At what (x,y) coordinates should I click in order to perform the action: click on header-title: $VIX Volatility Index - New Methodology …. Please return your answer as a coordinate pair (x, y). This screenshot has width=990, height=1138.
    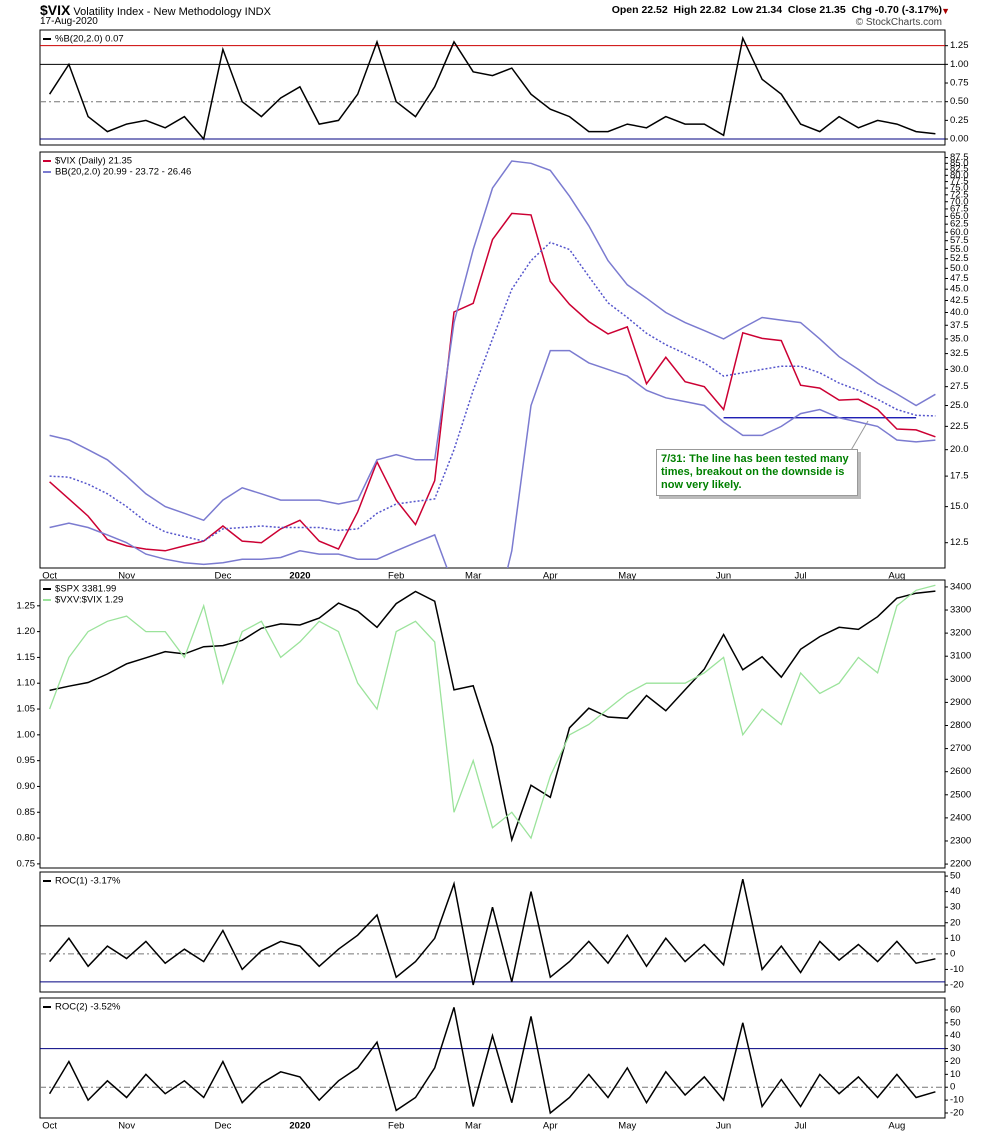
    Looking at the image, I should click on (155, 10).